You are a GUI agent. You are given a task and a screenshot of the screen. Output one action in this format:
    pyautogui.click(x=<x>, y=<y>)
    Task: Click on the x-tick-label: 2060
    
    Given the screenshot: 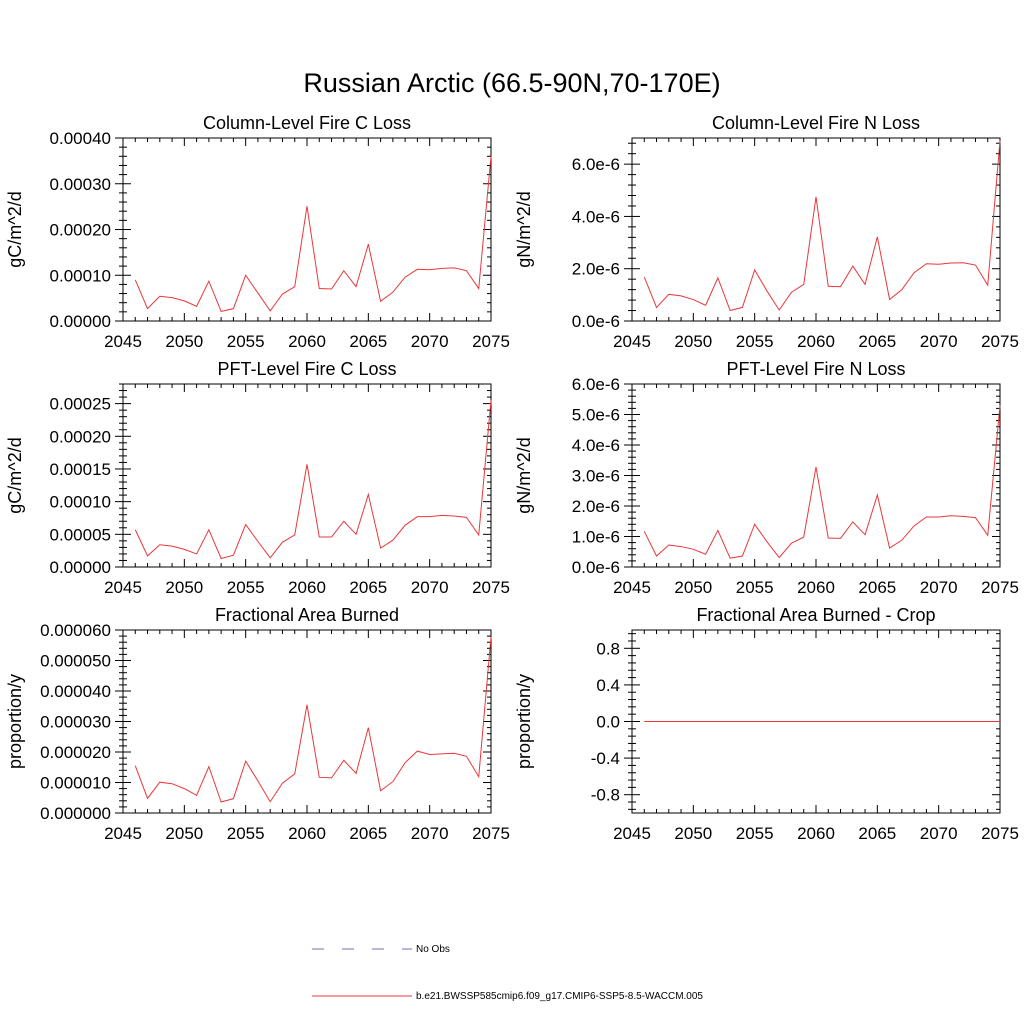 What is the action you would take?
    pyautogui.click(x=816, y=833)
    